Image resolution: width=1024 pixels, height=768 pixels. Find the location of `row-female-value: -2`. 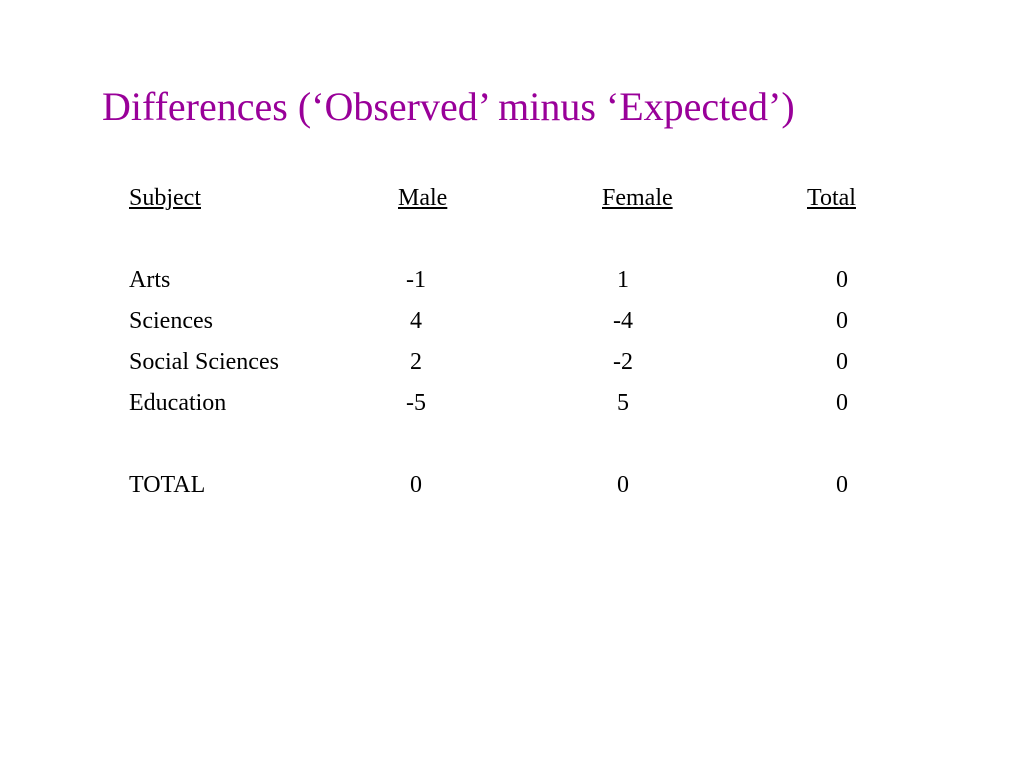

row-female-value: -2 is located at coordinates (623, 362).